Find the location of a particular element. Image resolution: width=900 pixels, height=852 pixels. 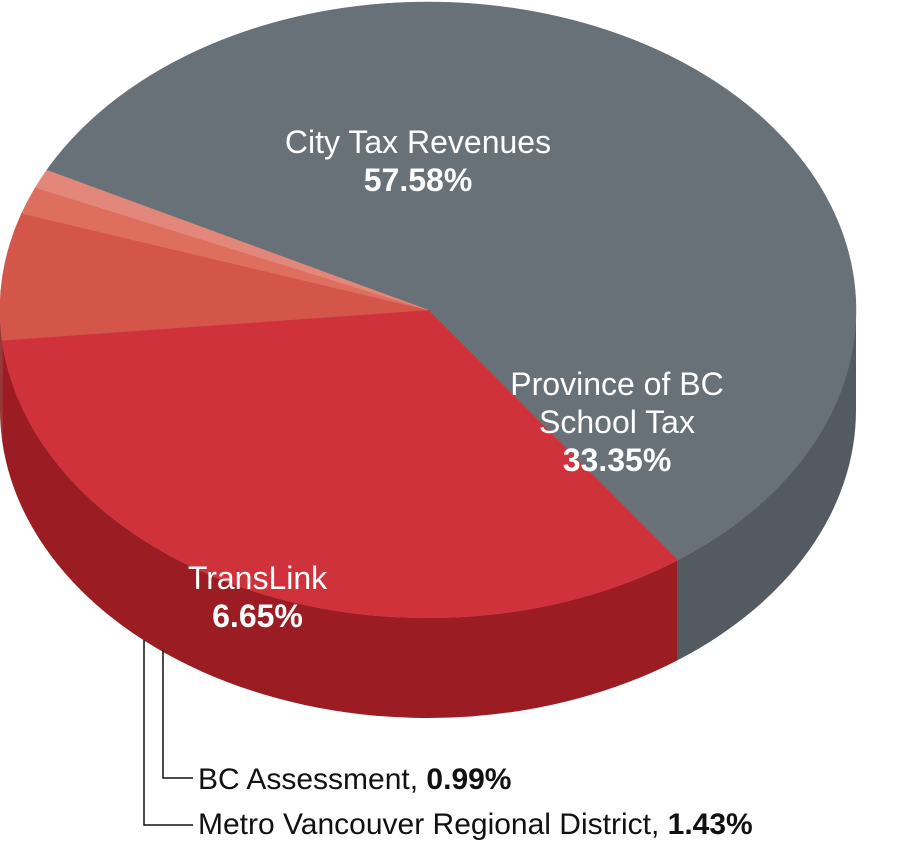

slice-name-province-line1: Province of BC is located at coordinates (617, 384).